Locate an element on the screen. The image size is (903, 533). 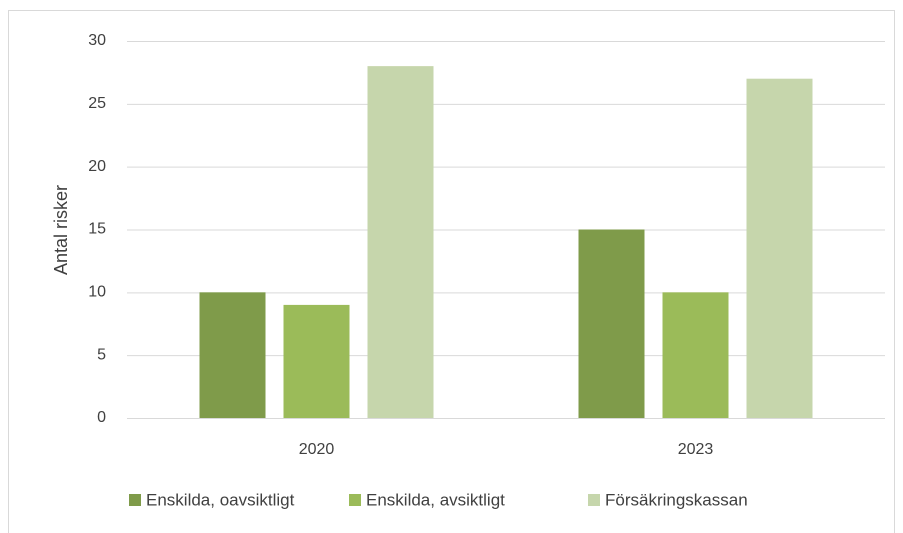
y-tick-label: 15 is located at coordinates (97, 229).